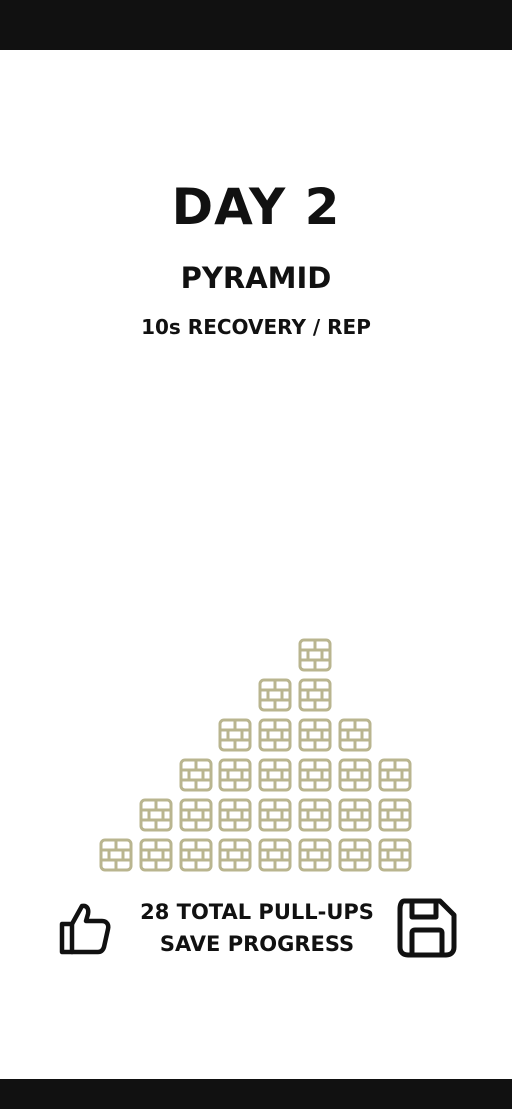  What do you see at coordinates (256, 25) in the screenshot?
I see `status-bar` at bounding box center [256, 25].